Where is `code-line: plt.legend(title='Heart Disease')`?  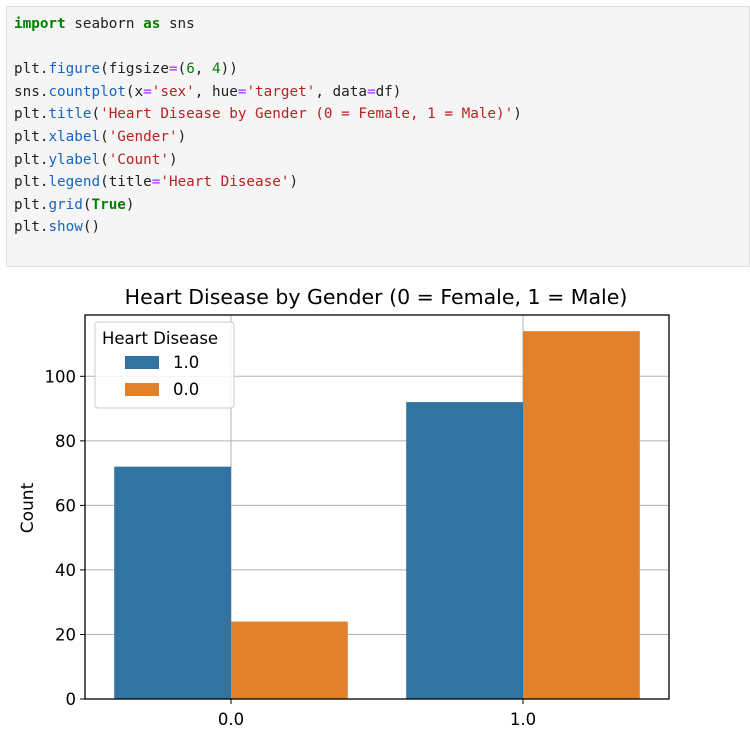 code-line: plt.legend(title='Heart Disease') is located at coordinates (268, 182).